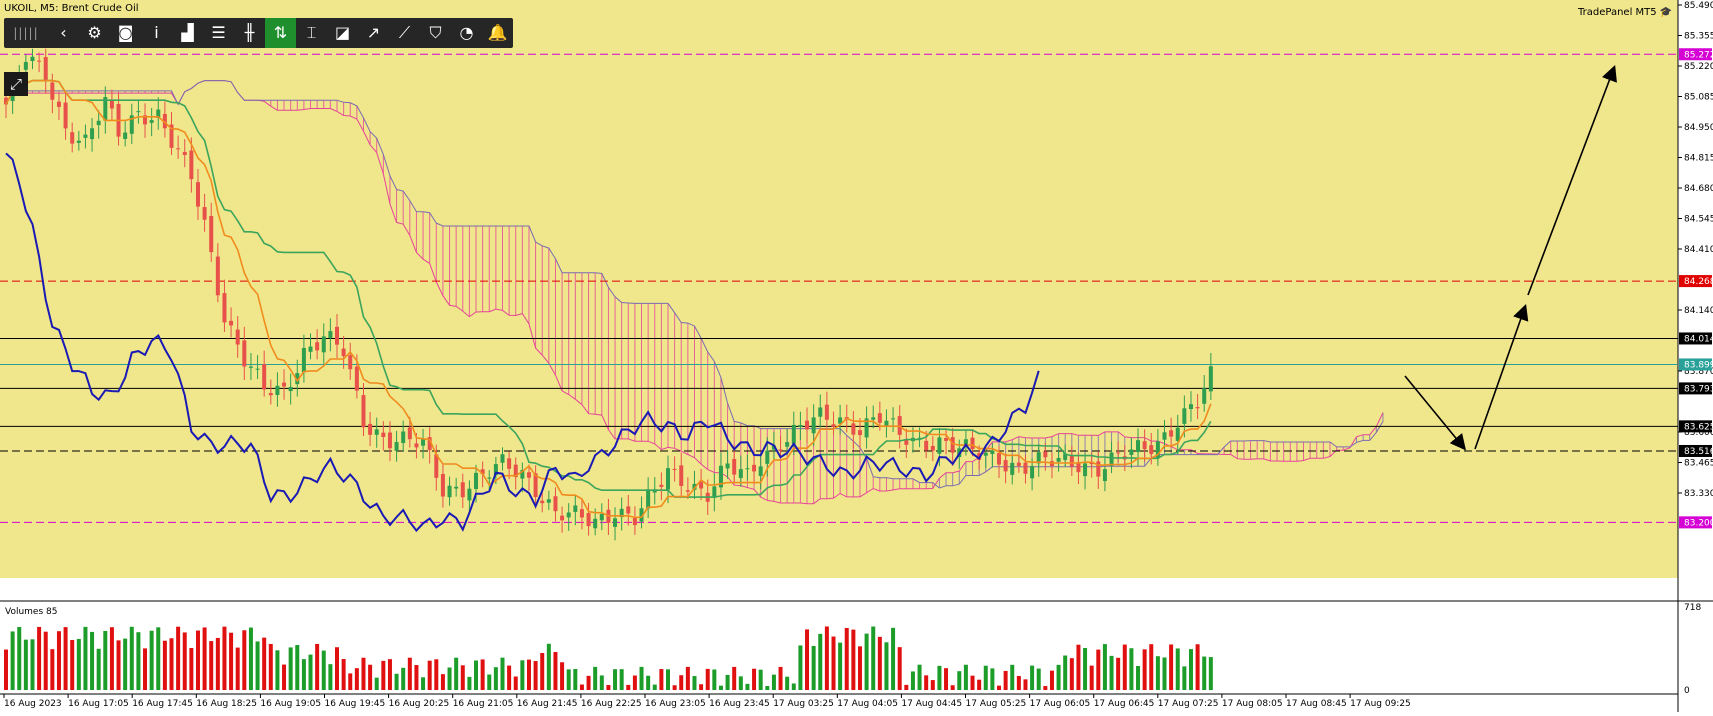 The height and width of the screenshot is (716, 1713). I want to click on tradepanel-label: TradePanel MT5 🎓, so click(1625, 12).